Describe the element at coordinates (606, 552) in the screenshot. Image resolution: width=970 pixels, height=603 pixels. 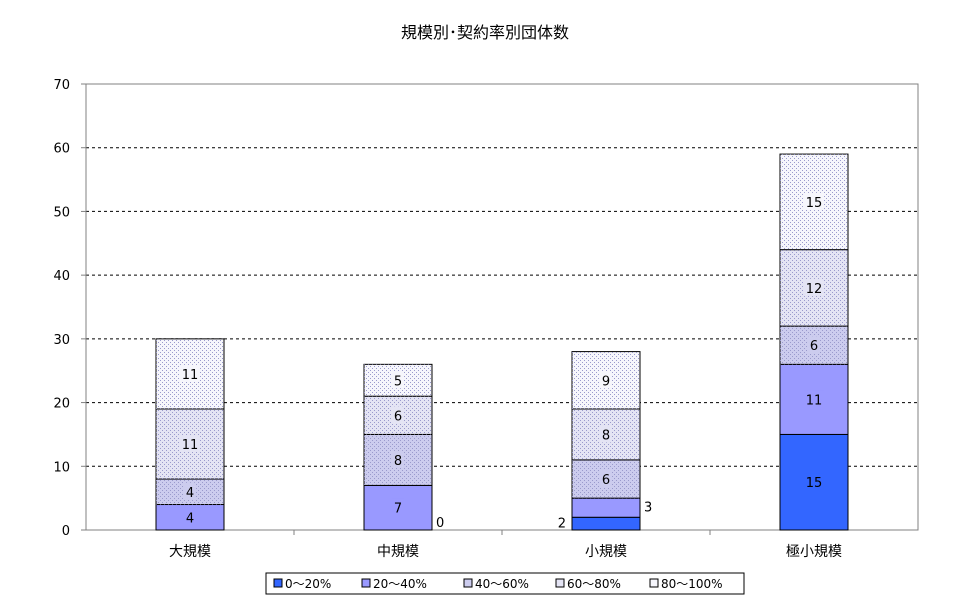
I see `category-label: 小規模` at that location.